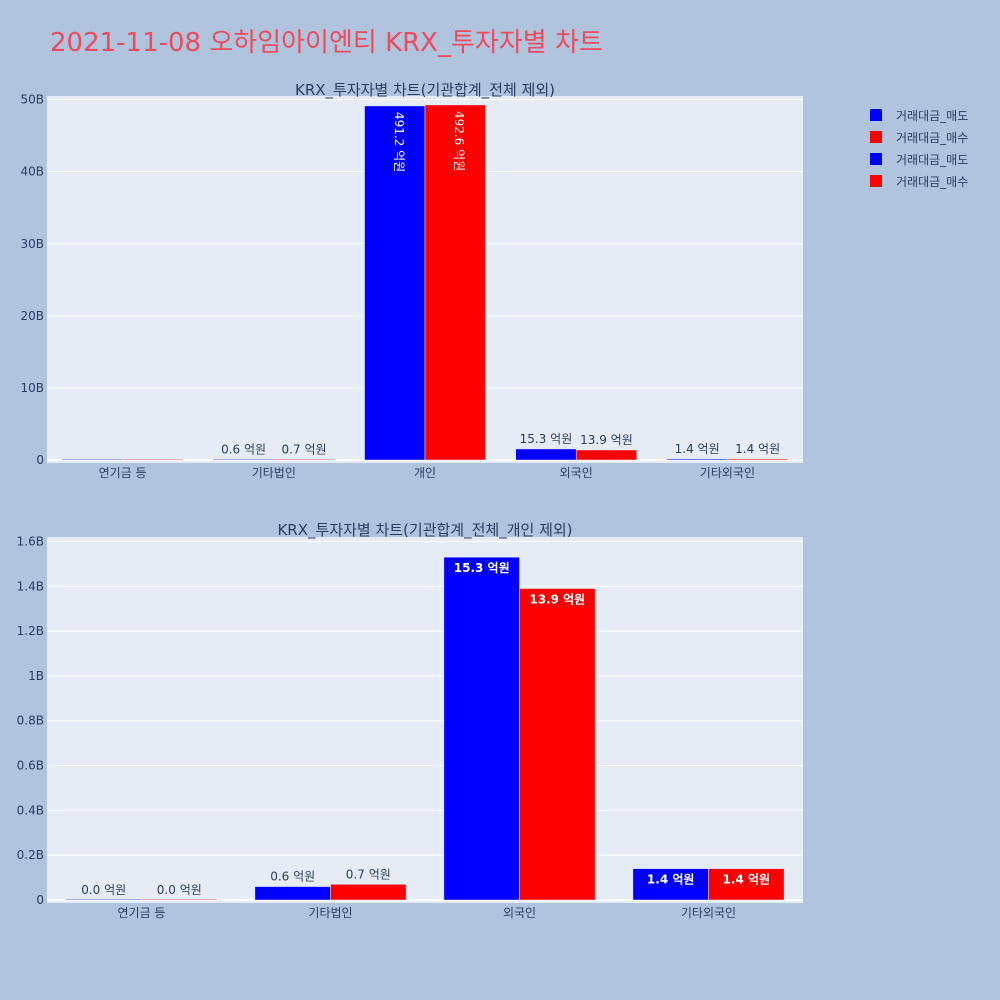 This screenshot has height=1000, width=1000. I want to click on legend: 거래대금_매도 거래대금_매수 거래대금_매도 거래대금_매수, so click(919, 148).